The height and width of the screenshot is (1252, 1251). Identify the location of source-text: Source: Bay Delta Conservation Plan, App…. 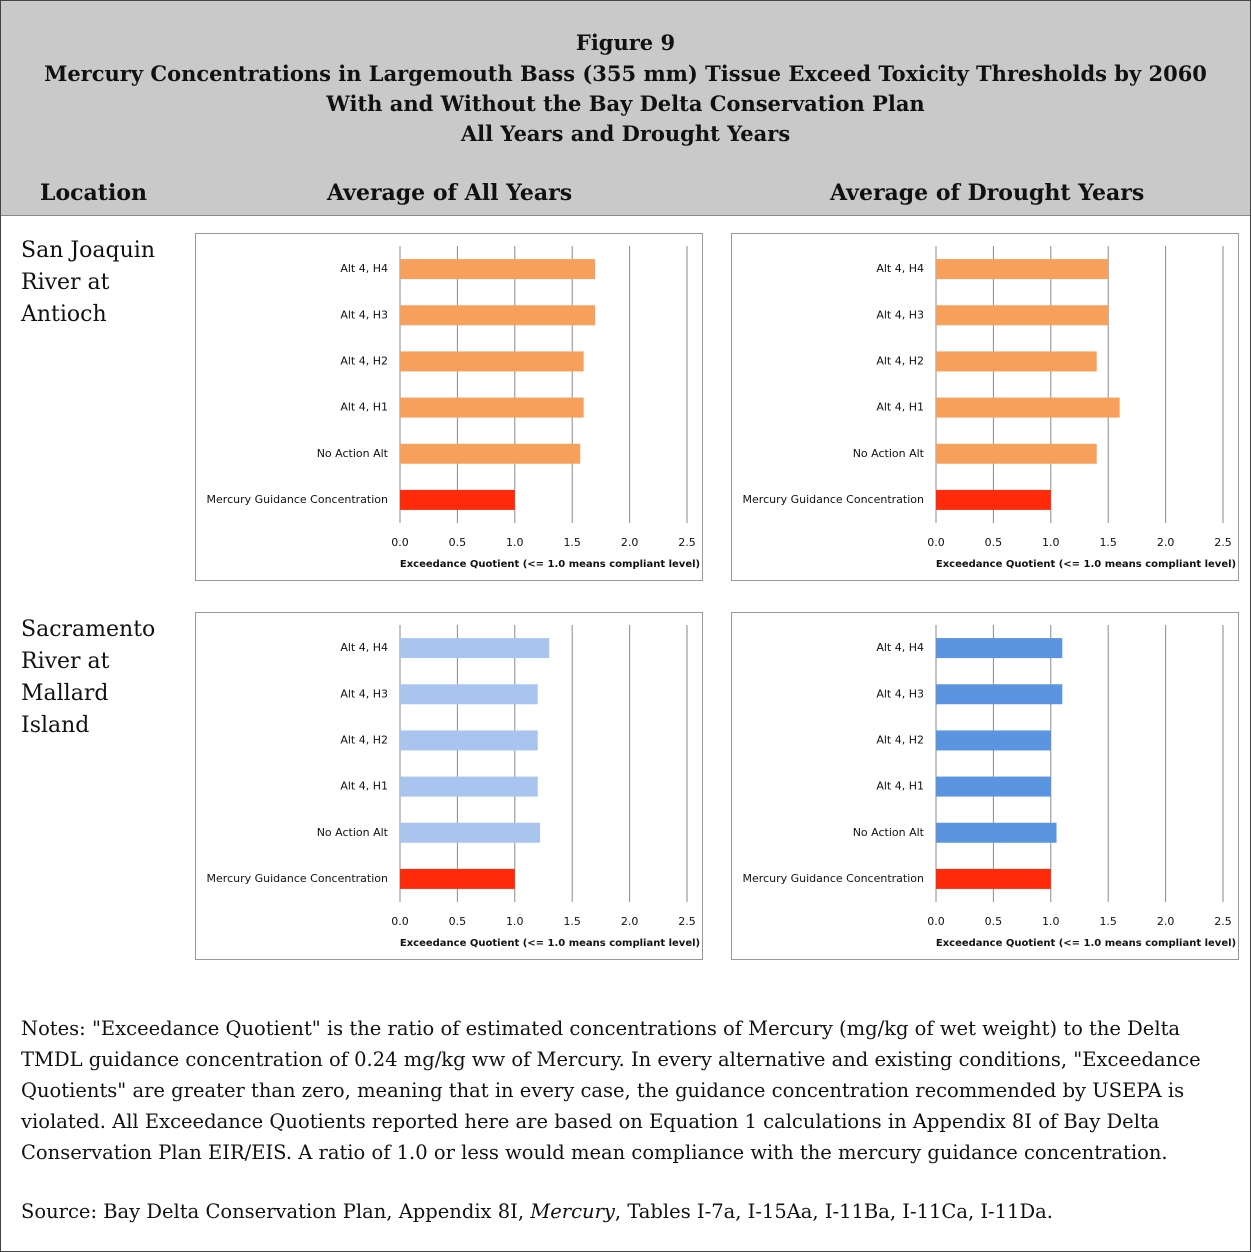
(276, 1211).